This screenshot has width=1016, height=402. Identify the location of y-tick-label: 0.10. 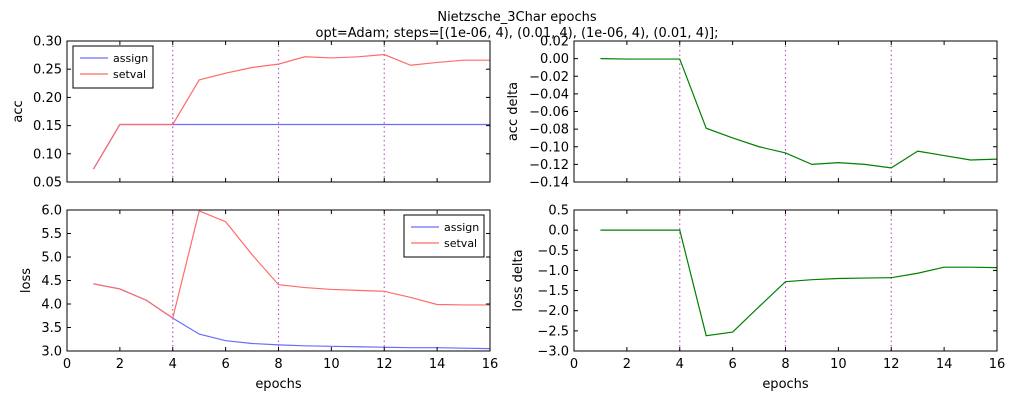
(47, 154).